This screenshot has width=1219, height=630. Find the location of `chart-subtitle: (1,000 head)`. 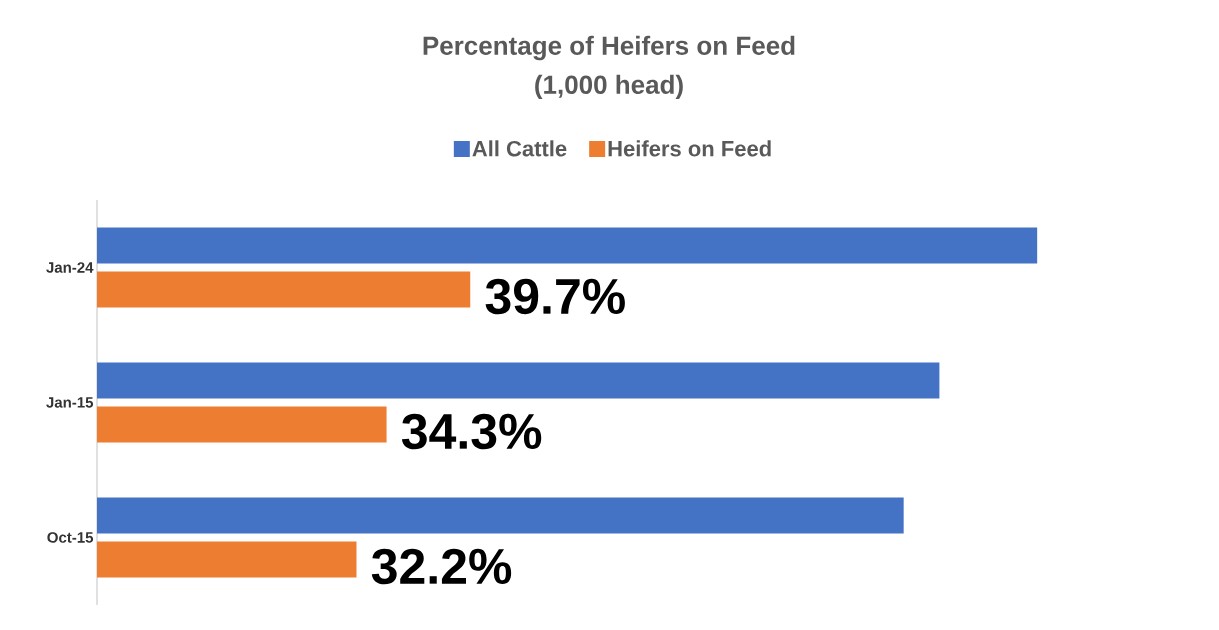

chart-subtitle: (1,000 head) is located at coordinates (609, 87).